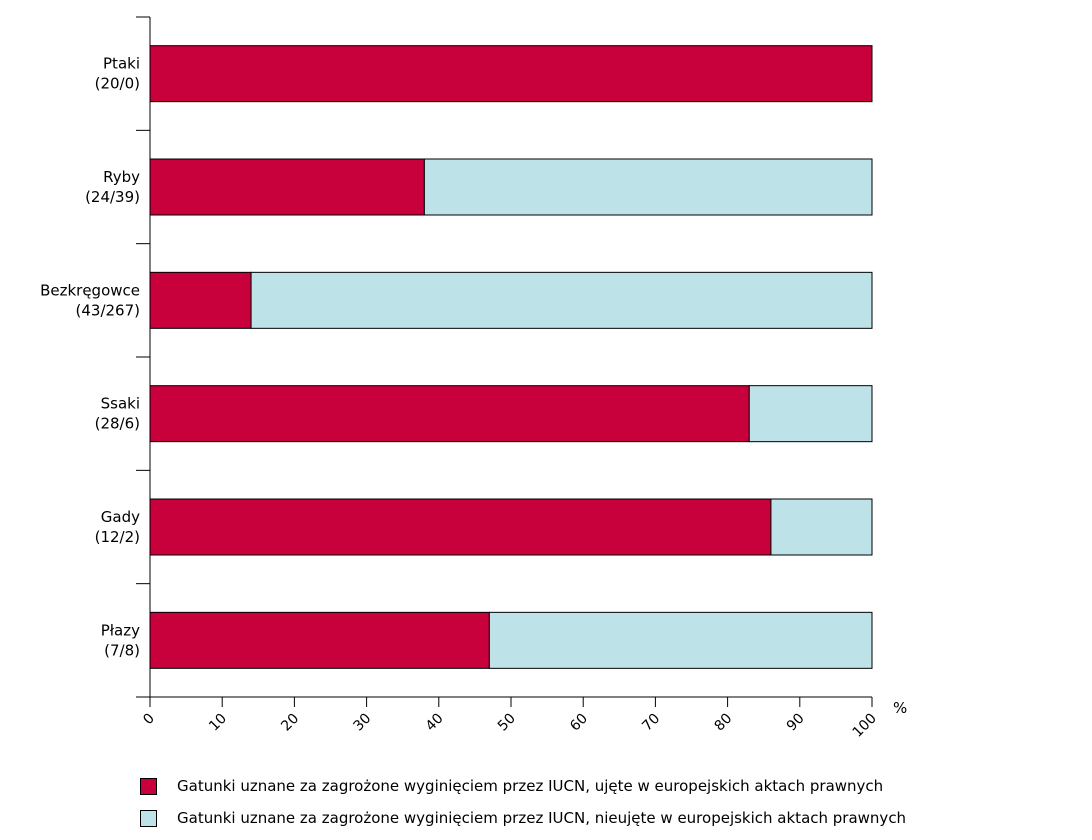 The height and width of the screenshot is (840, 1092). What do you see at coordinates (117, 414) in the screenshot?
I see `category-label: Ssaki (28/6)` at bounding box center [117, 414].